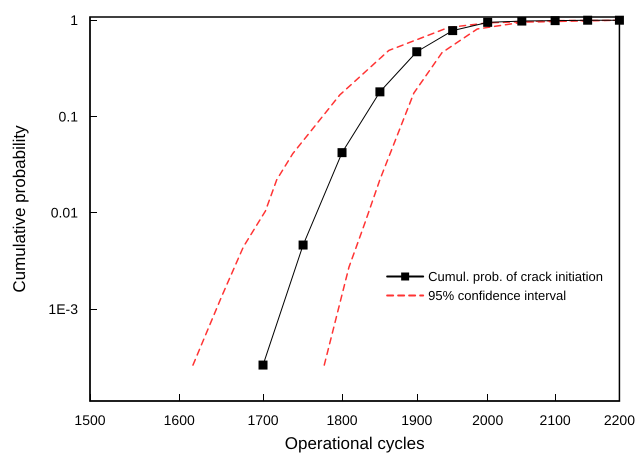  Describe the element at coordinates (263, 420) in the screenshot. I see `x-tick-label: 1700` at that location.